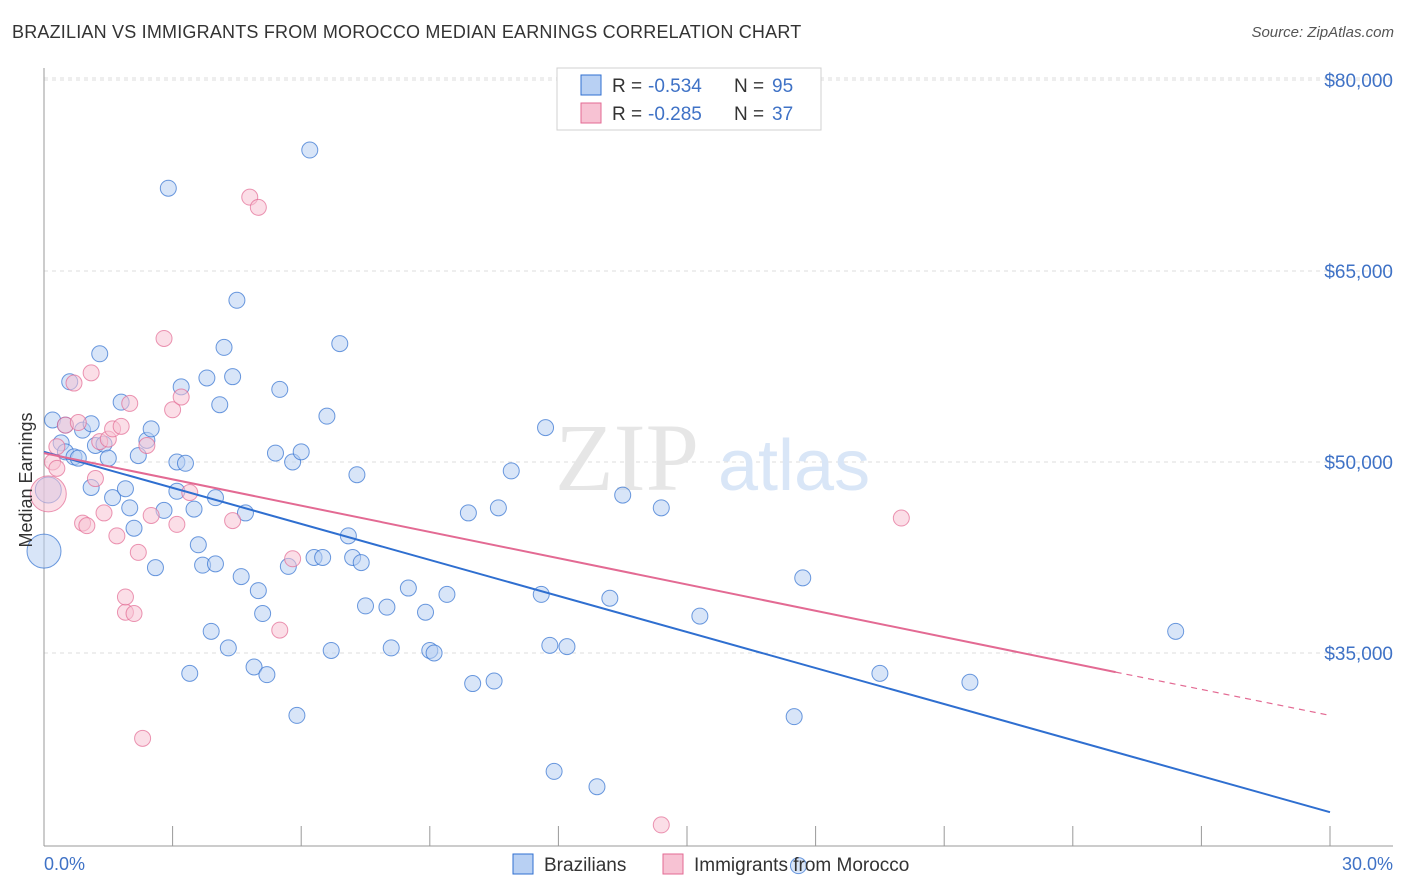 Image resolution: width=1406 pixels, height=892 pixels. What do you see at coordinates (673, 864) in the screenshot?
I see `legend-swatch-morocco` at bounding box center [673, 864].